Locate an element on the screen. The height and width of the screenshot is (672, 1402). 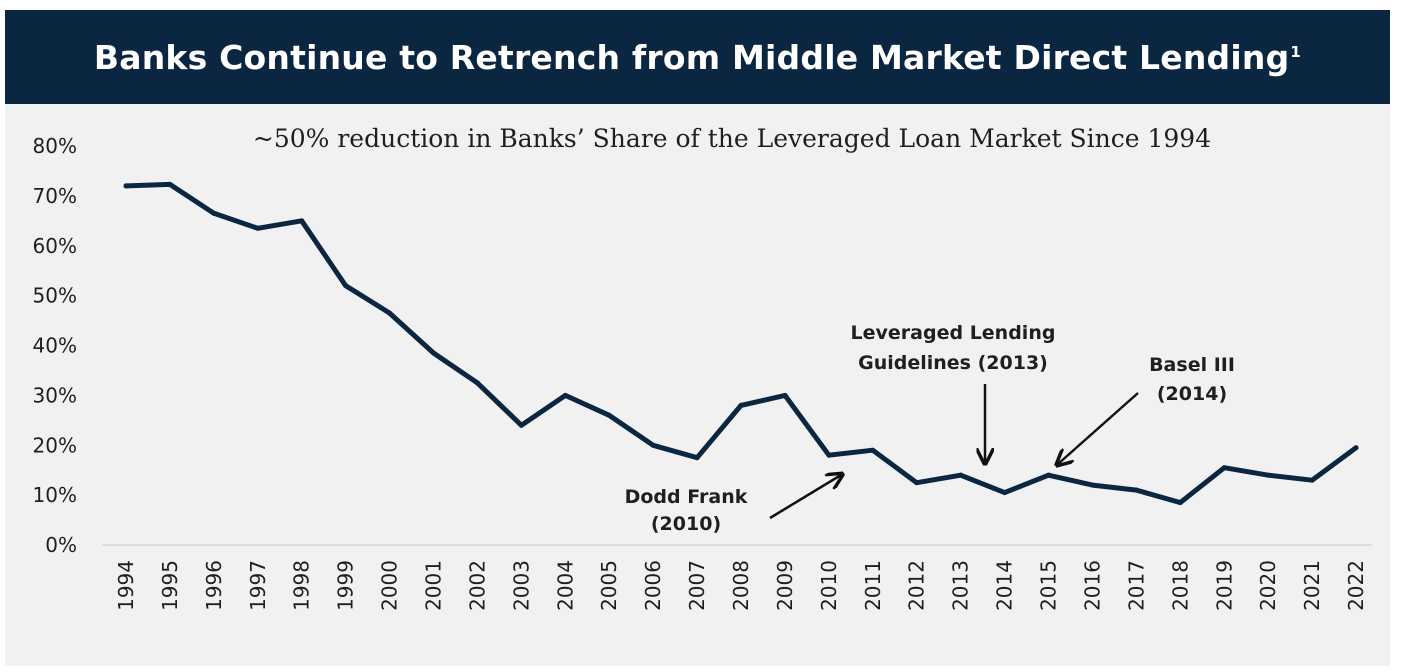
annotation-label: Dodd Frank is located at coordinates (686, 497).